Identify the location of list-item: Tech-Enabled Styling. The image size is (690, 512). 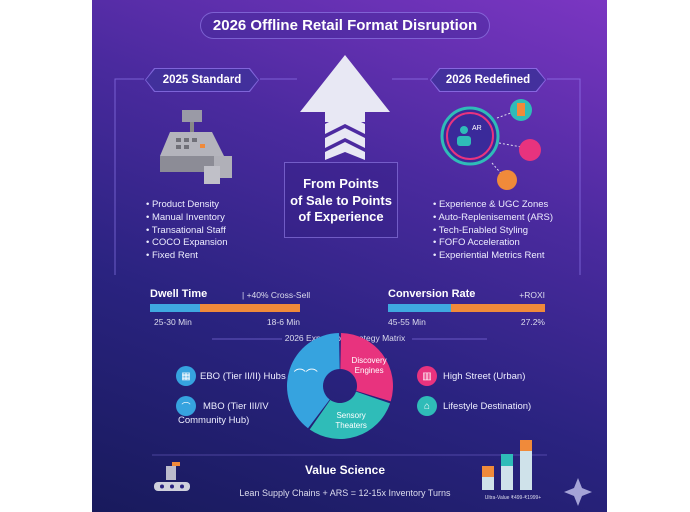
(493, 231).